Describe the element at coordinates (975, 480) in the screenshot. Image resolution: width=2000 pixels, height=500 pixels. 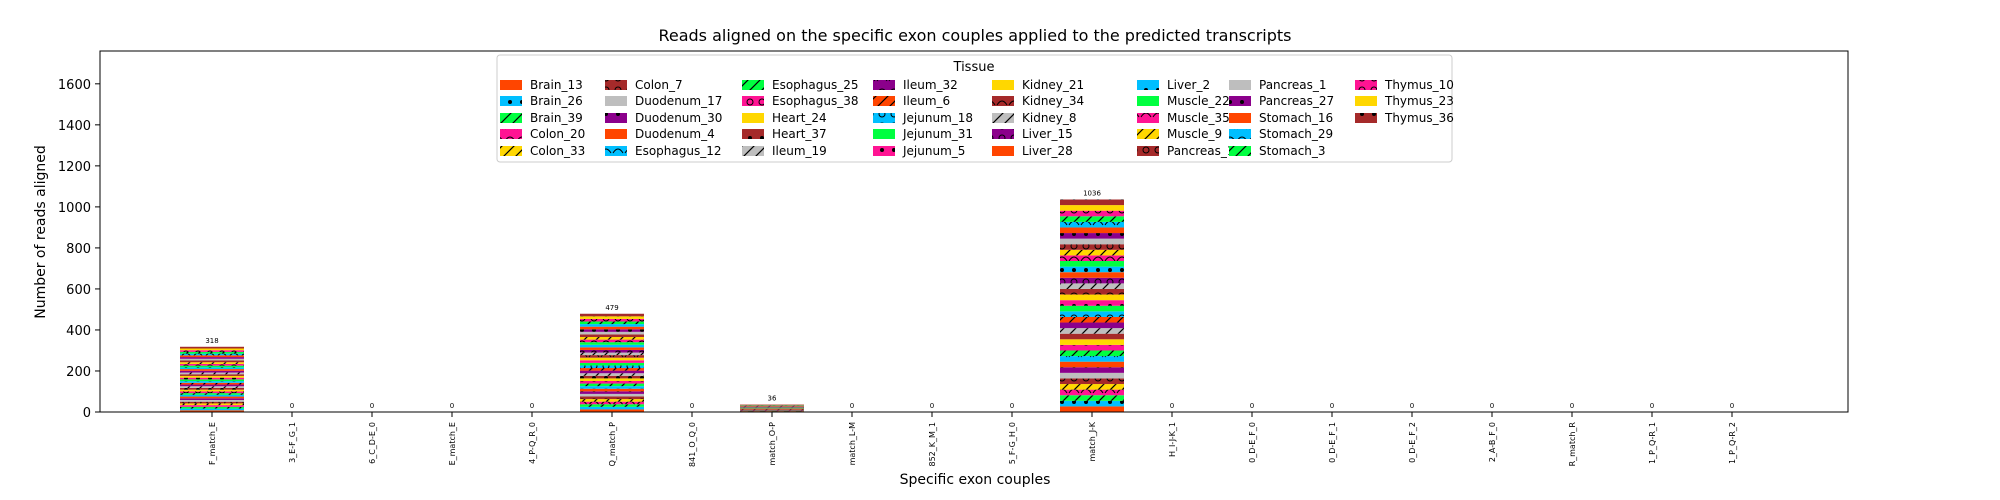
I see `x-axis-label: Specific exon couples` at that location.